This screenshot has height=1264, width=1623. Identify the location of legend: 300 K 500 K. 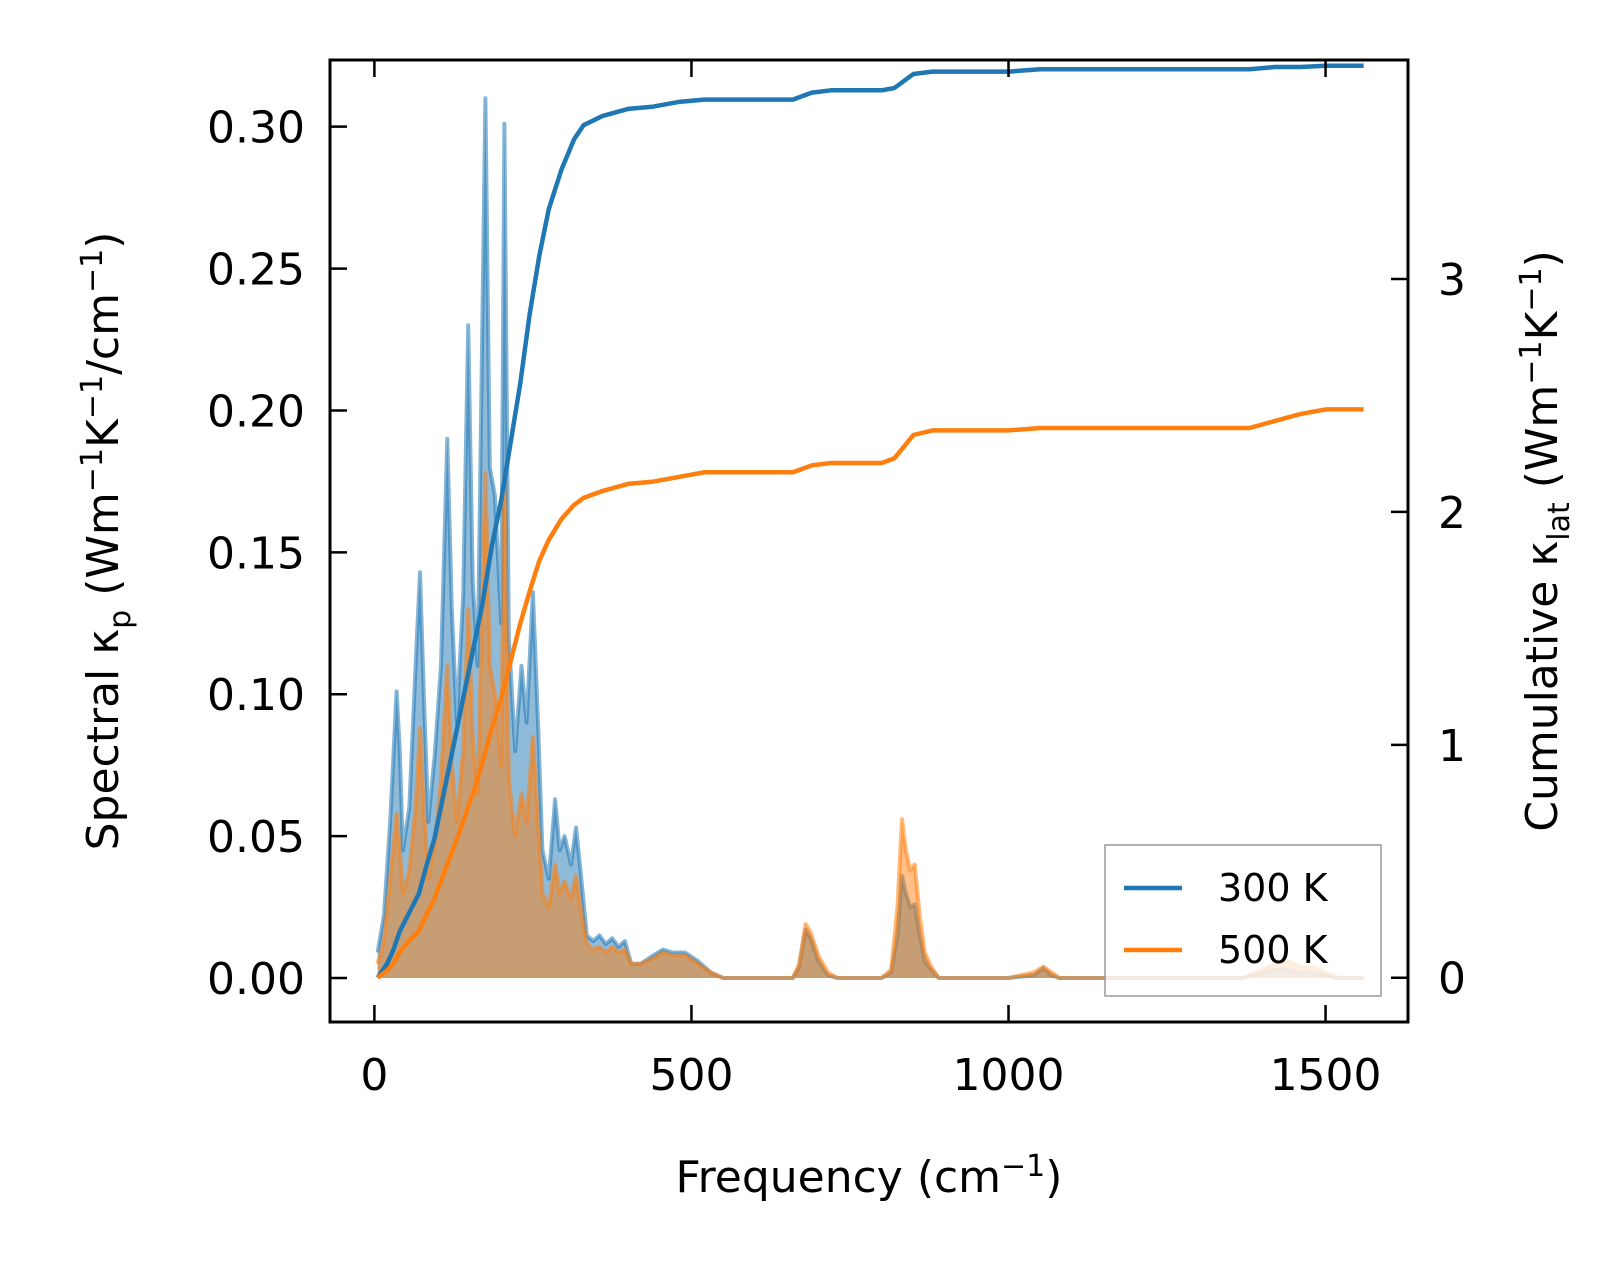
(1243, 920).